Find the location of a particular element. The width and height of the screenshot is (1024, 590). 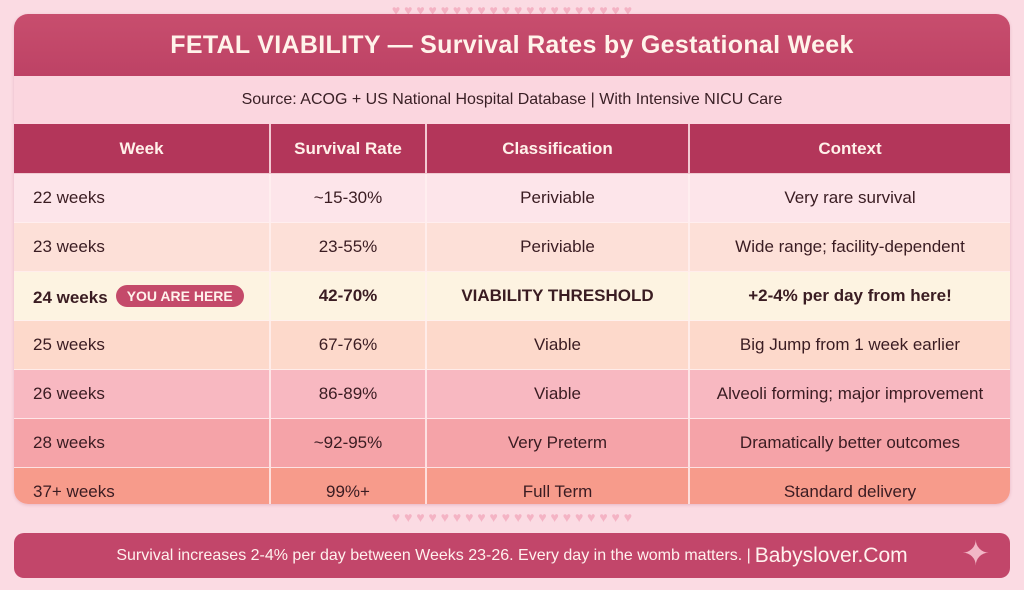

survival-rate-cell: ~92-95% is located at coordinates (348, 443).